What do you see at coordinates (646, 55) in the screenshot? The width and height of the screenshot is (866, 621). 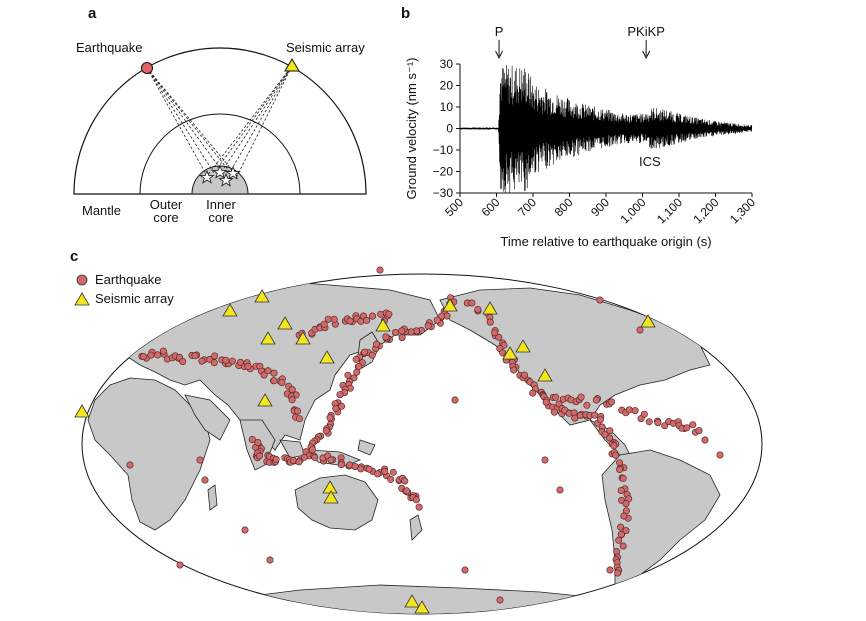 I see `arrow-head-icon` at bounding box center [646, 55].